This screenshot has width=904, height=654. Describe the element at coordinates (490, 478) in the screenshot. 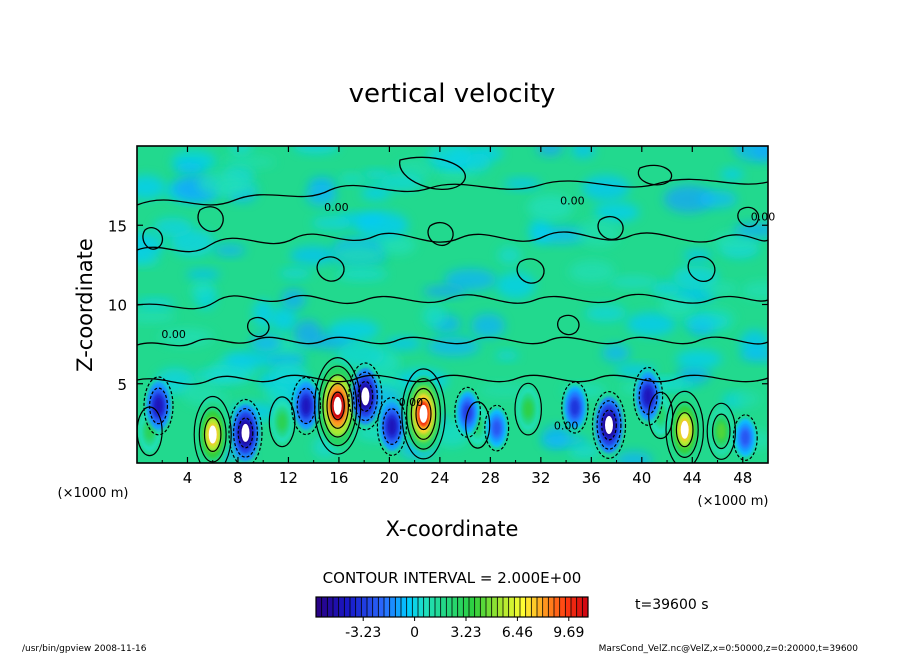

I see `x-tick-label: 28` at that location.